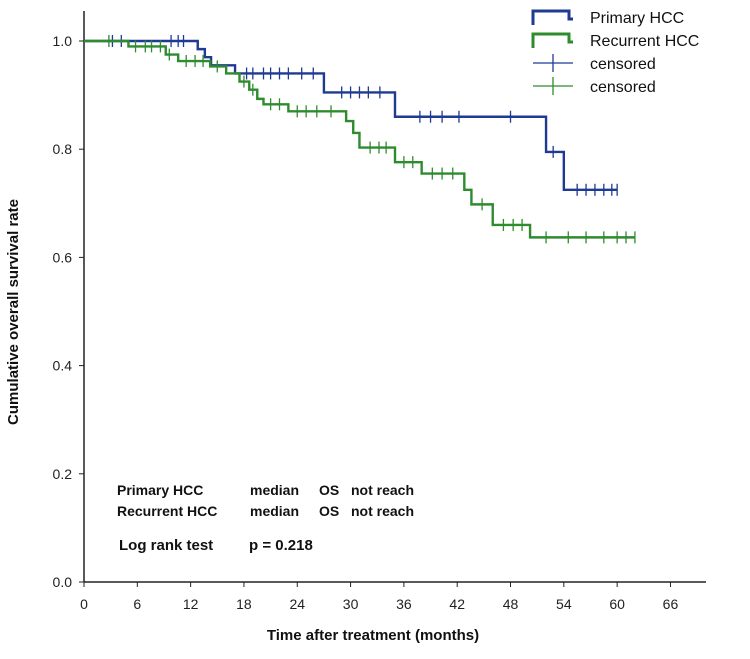  Describe the element at coordinates (274, 490) in the screenshot. I see `annotation-row-1-median: median` at that location.